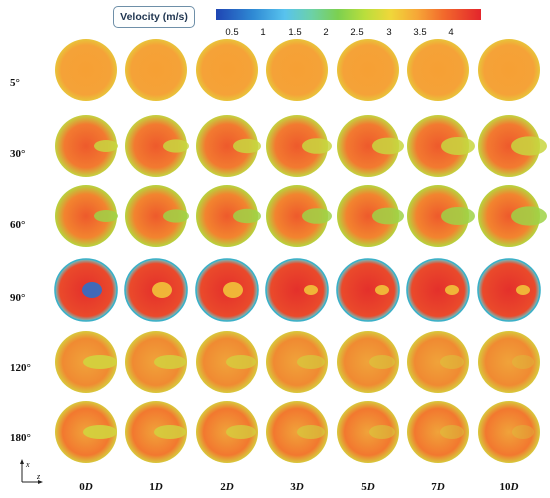 The width and height of the screenshot is (550, 498). Describe the element at coordinates (18, 154) in the screenshot. I see `row-label: 30°` at that location.